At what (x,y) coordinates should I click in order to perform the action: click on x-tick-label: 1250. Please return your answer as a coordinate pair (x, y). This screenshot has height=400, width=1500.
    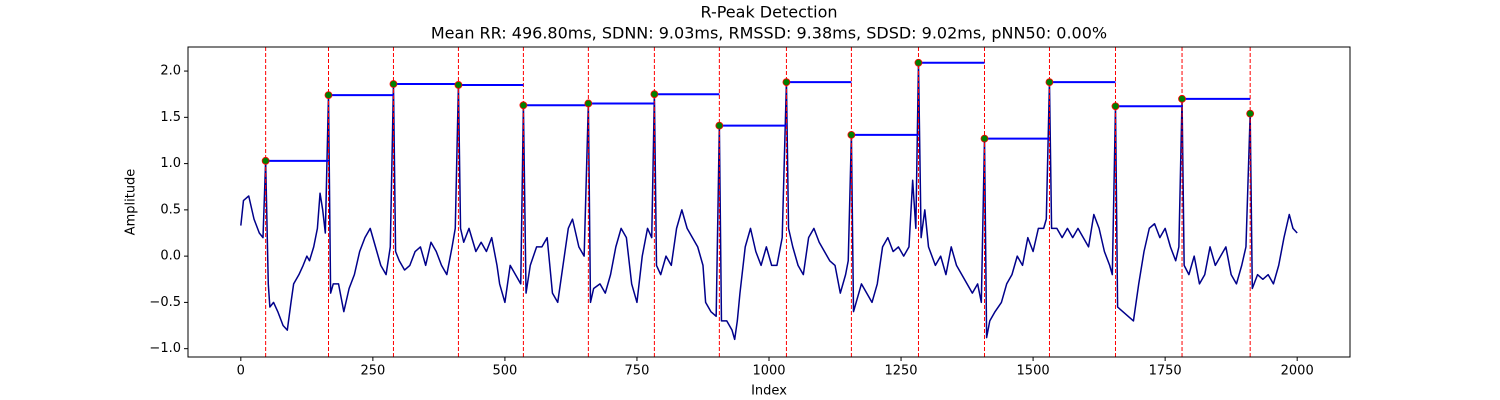
    Looking at the image, I should click on (900, 371).